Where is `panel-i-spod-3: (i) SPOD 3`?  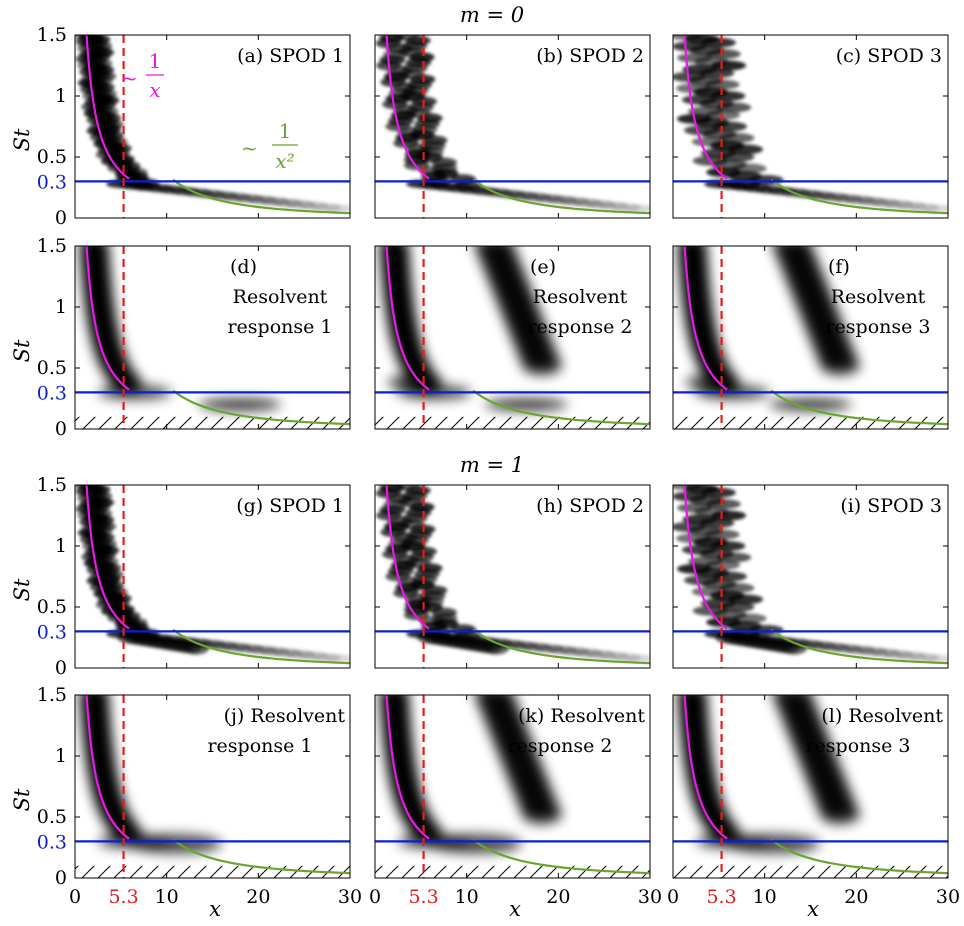 panel-i-spod-3: (i) SPOD 3 is located at coordinates (810, 576).